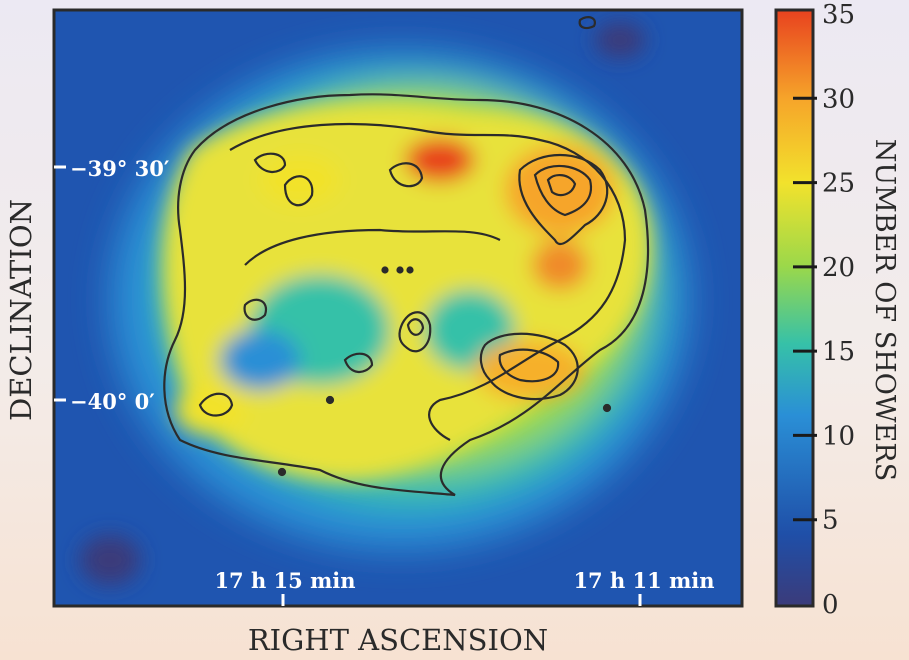 The width and height of the screenshot is (909, 660). I want to click on colorbar: 0 5 10 15 20 25 30 35 NUMBER OF SHOWERS, so click(837, 310).